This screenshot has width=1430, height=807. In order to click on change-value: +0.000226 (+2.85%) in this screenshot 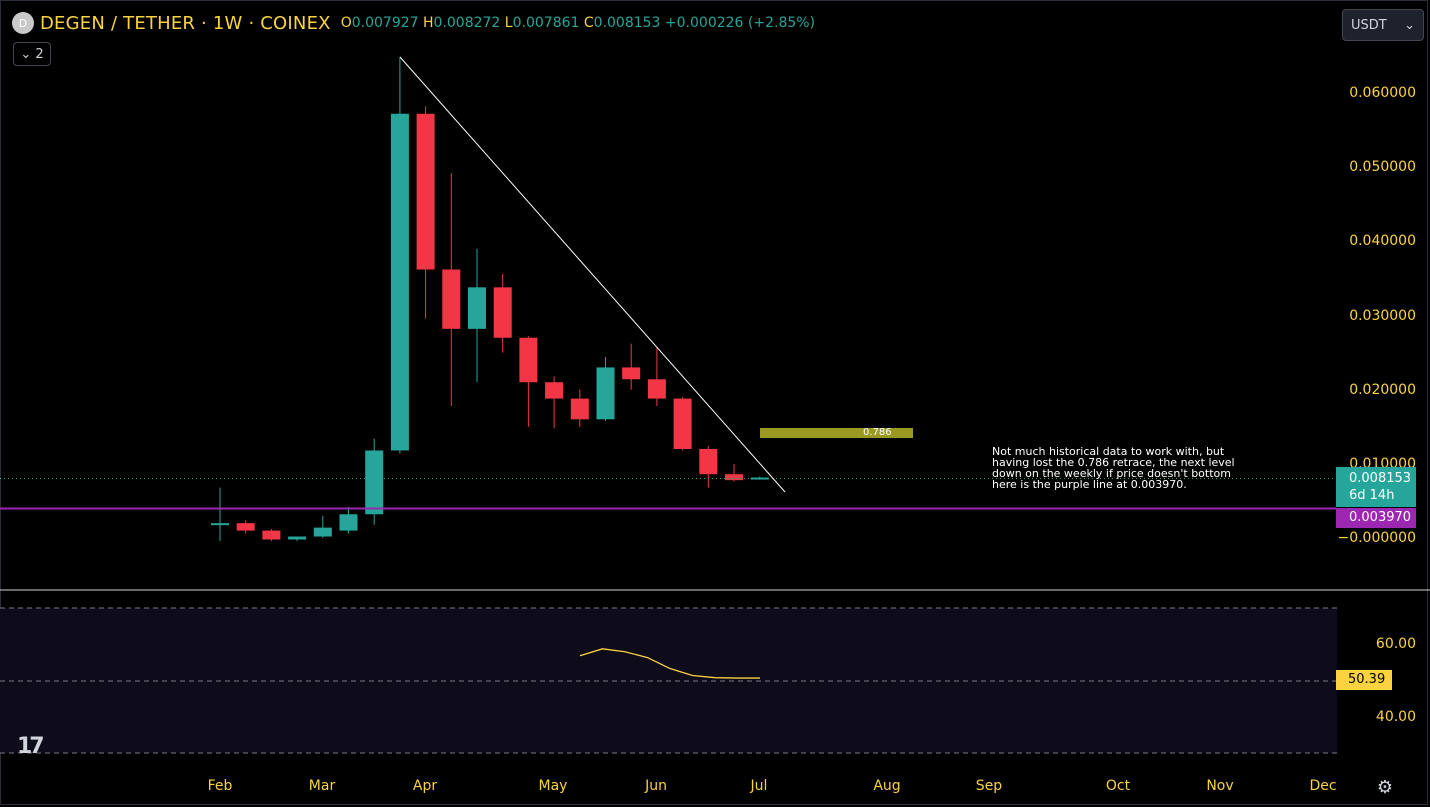, I will do `click(740, 23)`.